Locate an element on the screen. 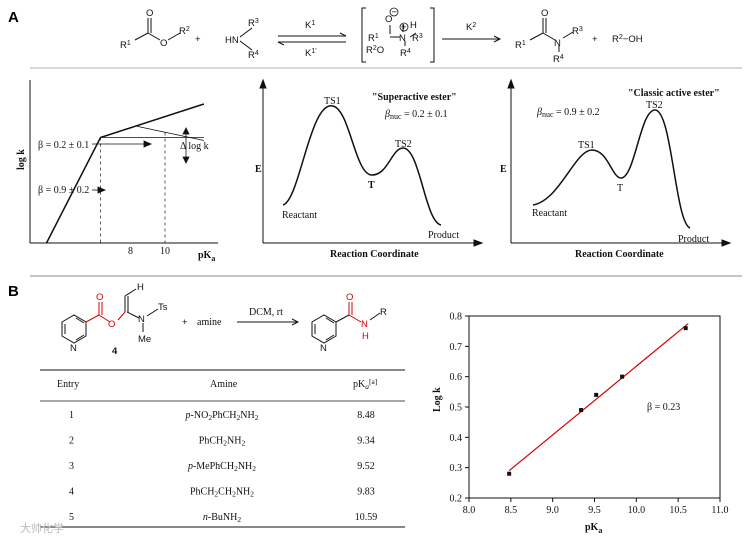  y-tick-label: 0.7 is located at coordinates (456, 347).